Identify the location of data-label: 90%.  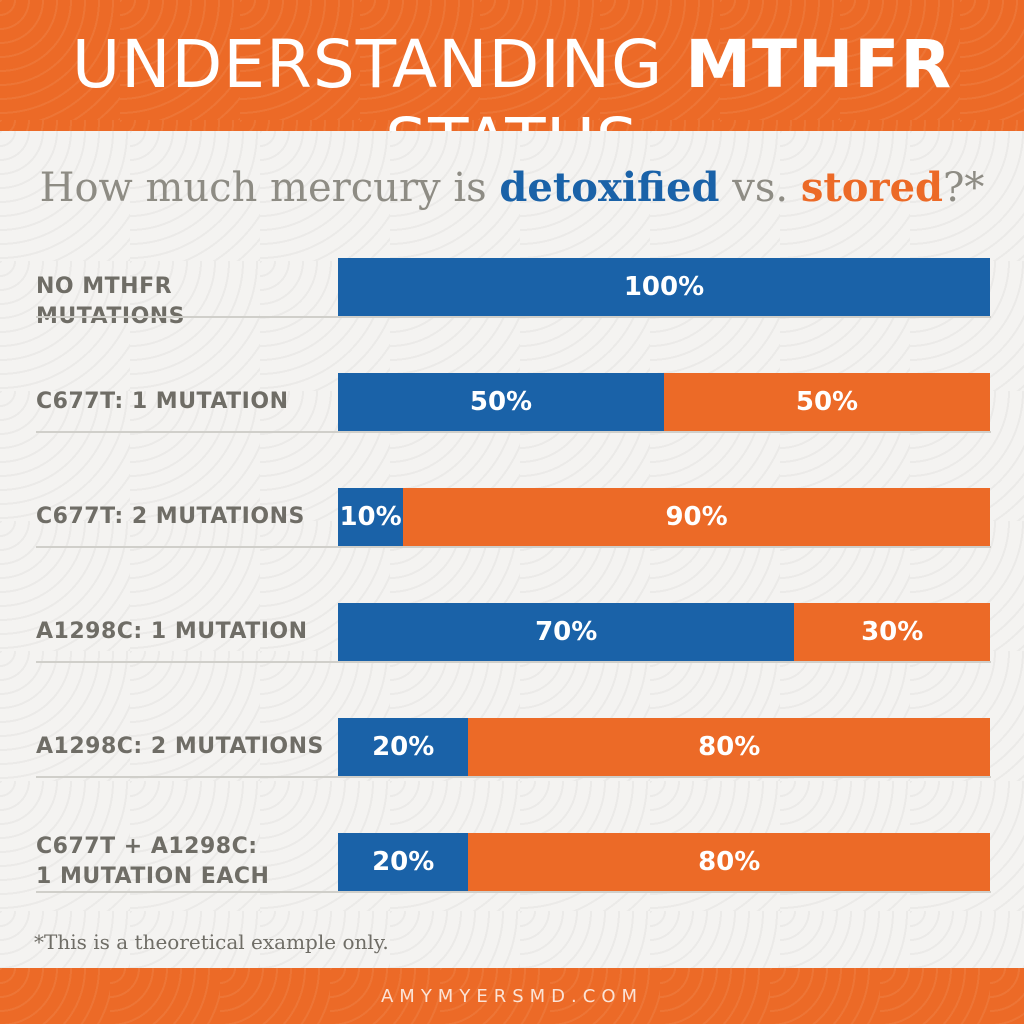
(696, 517).